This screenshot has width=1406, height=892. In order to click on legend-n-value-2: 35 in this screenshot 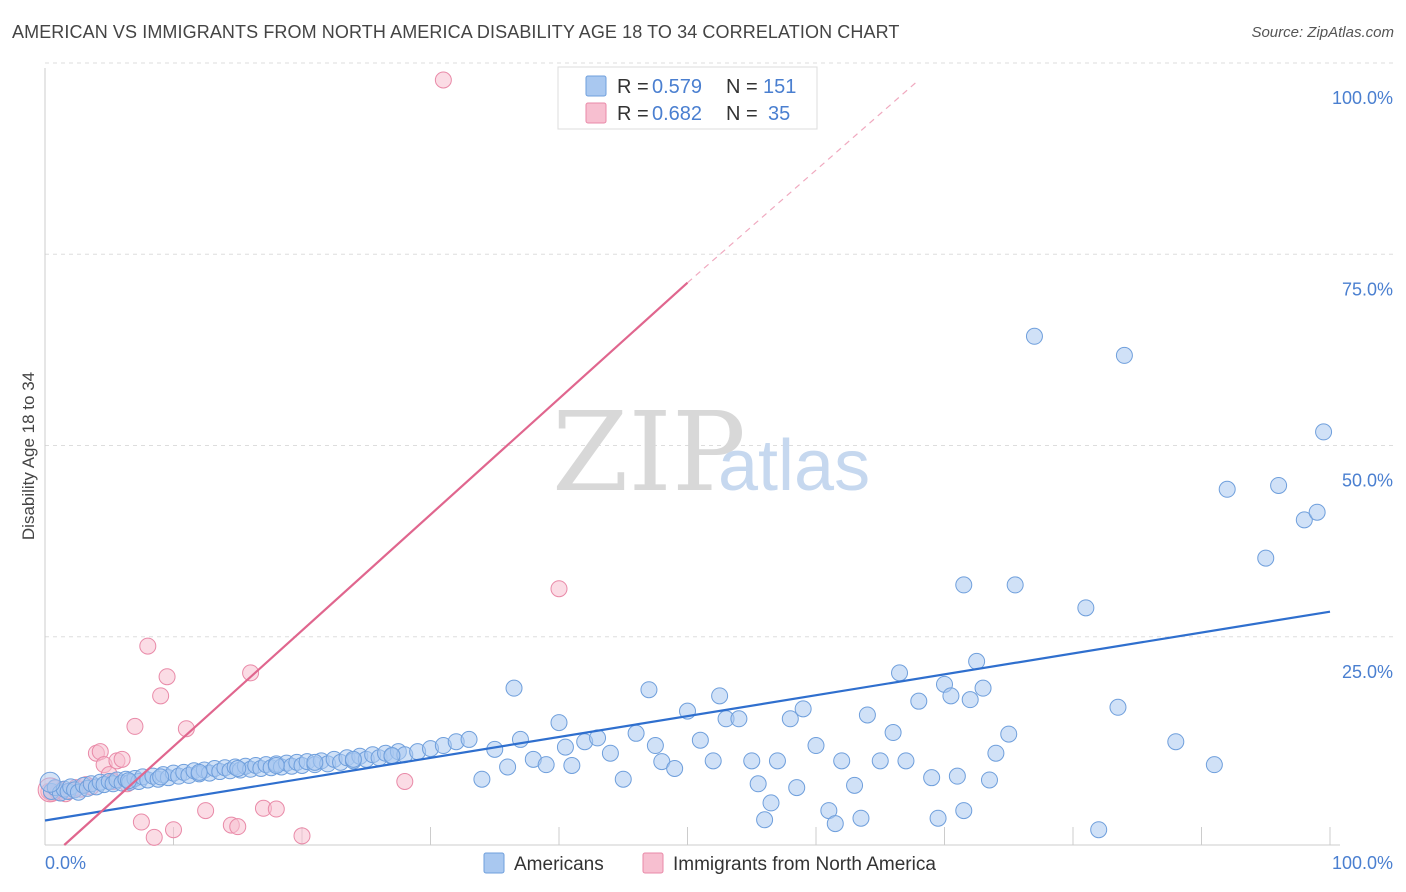, I will do `click(779, 114)`.